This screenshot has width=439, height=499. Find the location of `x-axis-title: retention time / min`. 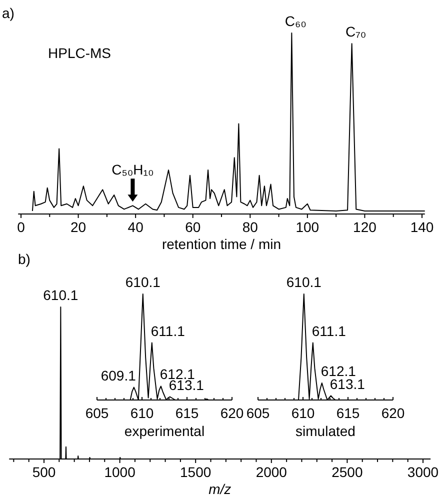

x-axis-title: retention time / min is located at coordinates (222, 244).